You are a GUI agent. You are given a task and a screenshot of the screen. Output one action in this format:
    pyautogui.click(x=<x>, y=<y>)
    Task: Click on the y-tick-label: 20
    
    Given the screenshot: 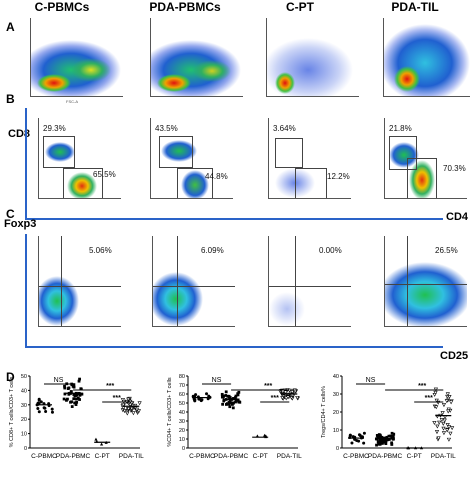 What is the action you would take?
    pyautogui.click(x=336, y=413)
    